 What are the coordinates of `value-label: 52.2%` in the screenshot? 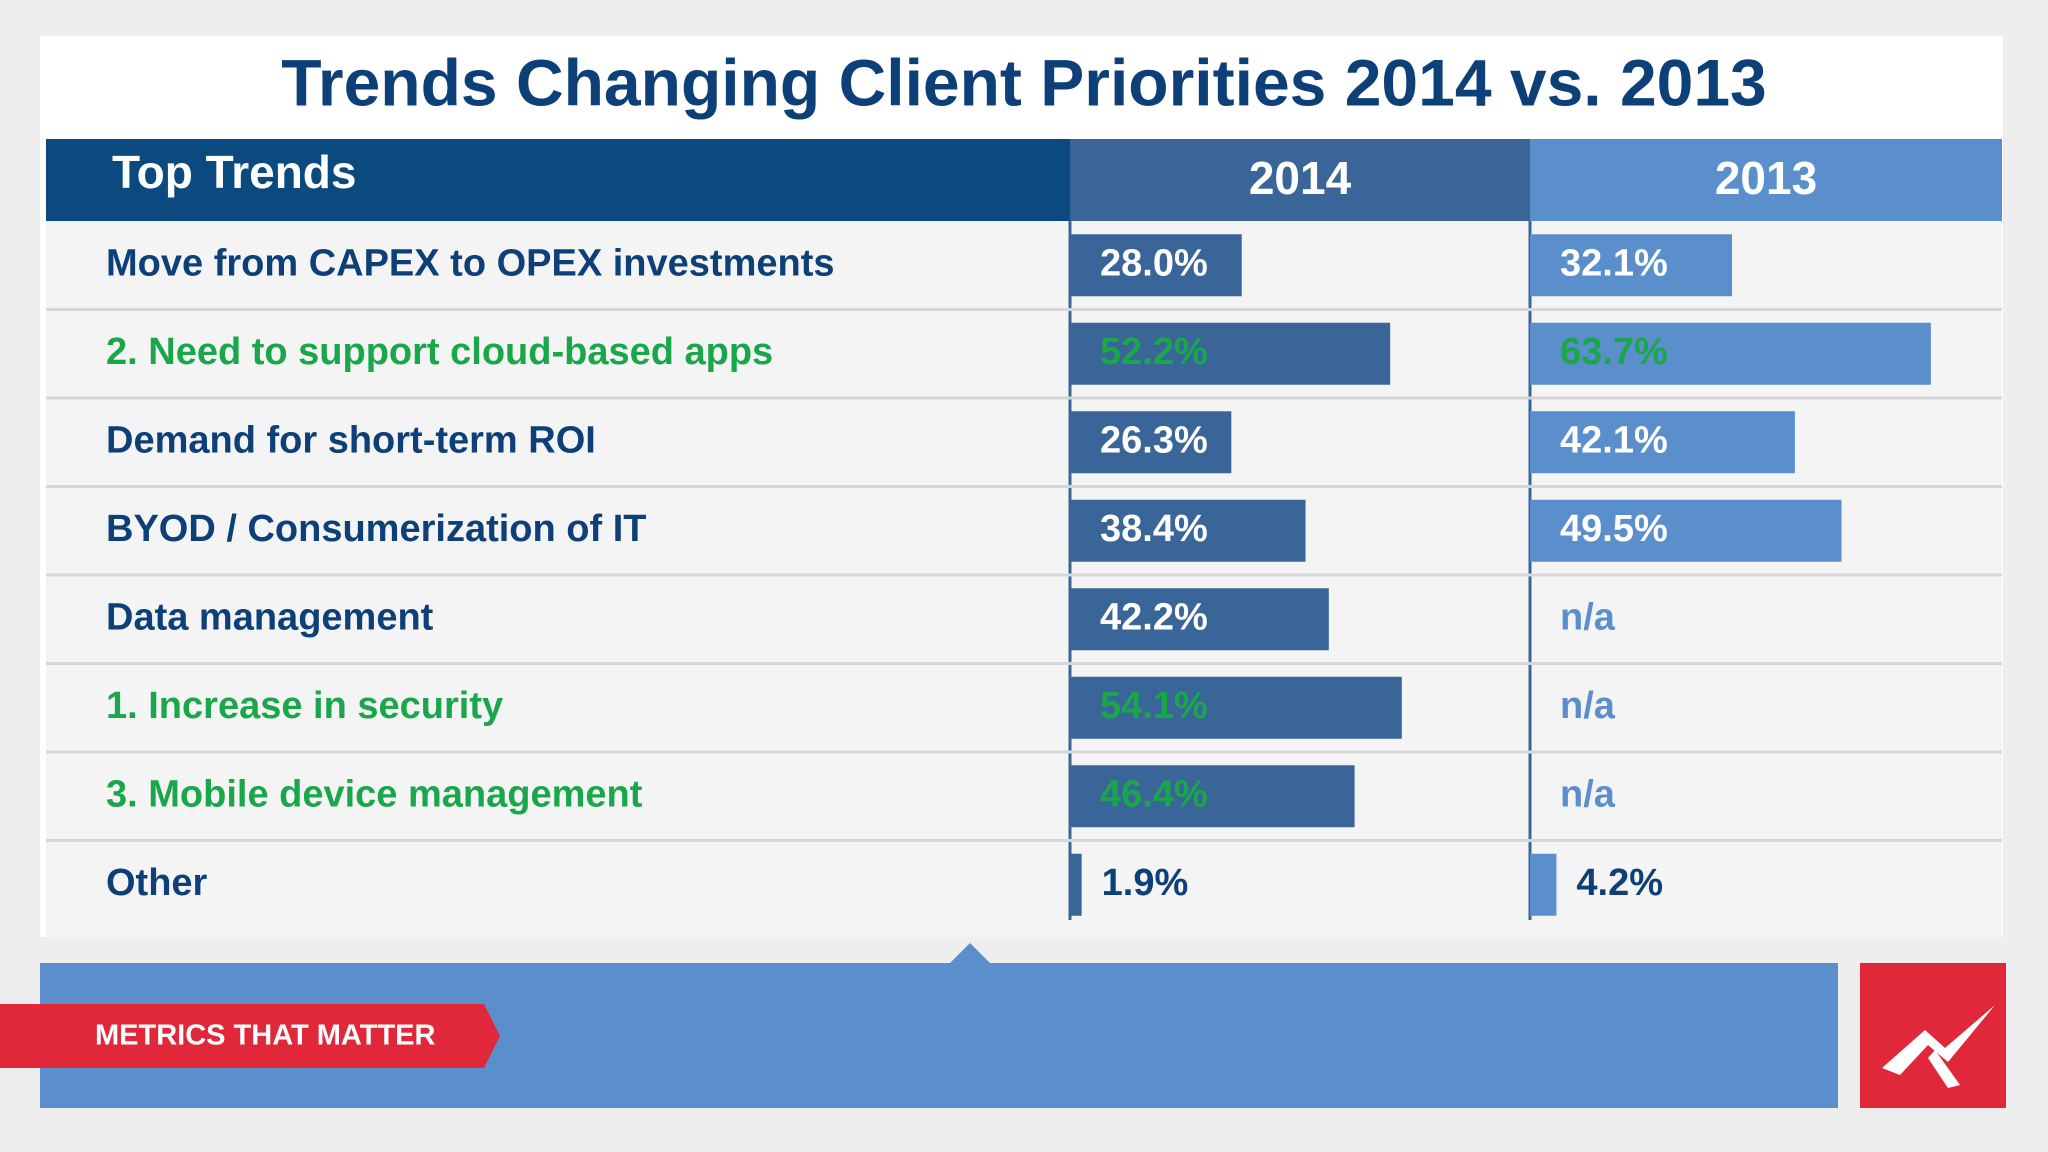 It's located at (1154, 352).